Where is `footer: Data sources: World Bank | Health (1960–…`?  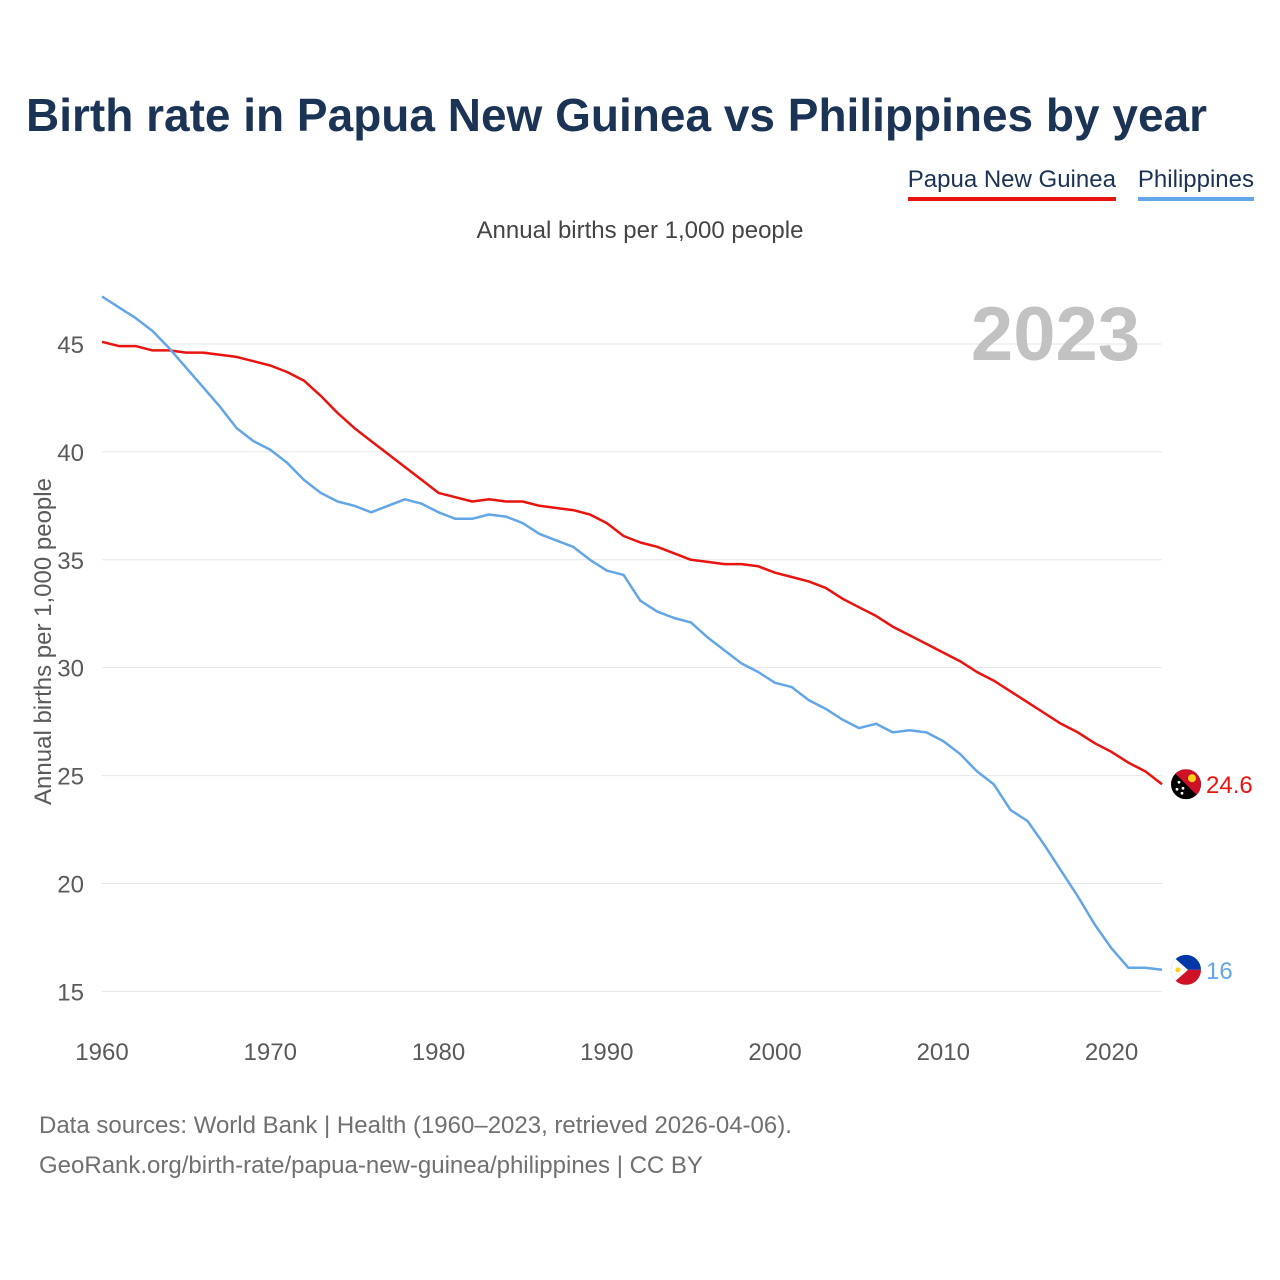 footer: Data sources: World Bank | Health (1960–… is located at coordinates (415, 1146).